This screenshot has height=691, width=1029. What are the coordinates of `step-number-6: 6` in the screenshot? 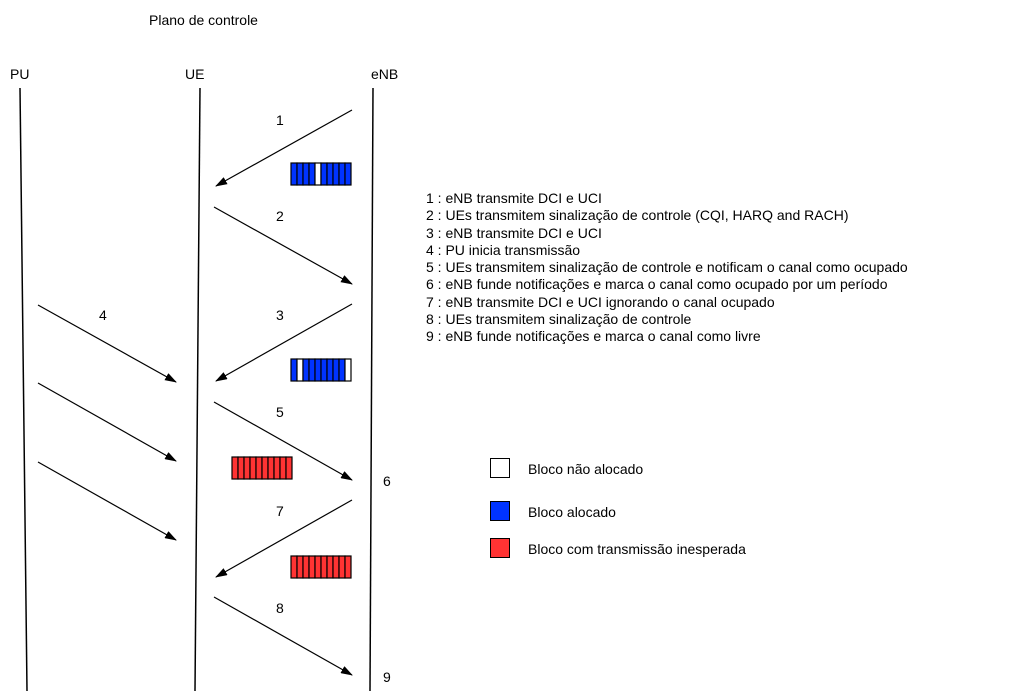 It's located at (387, 481).